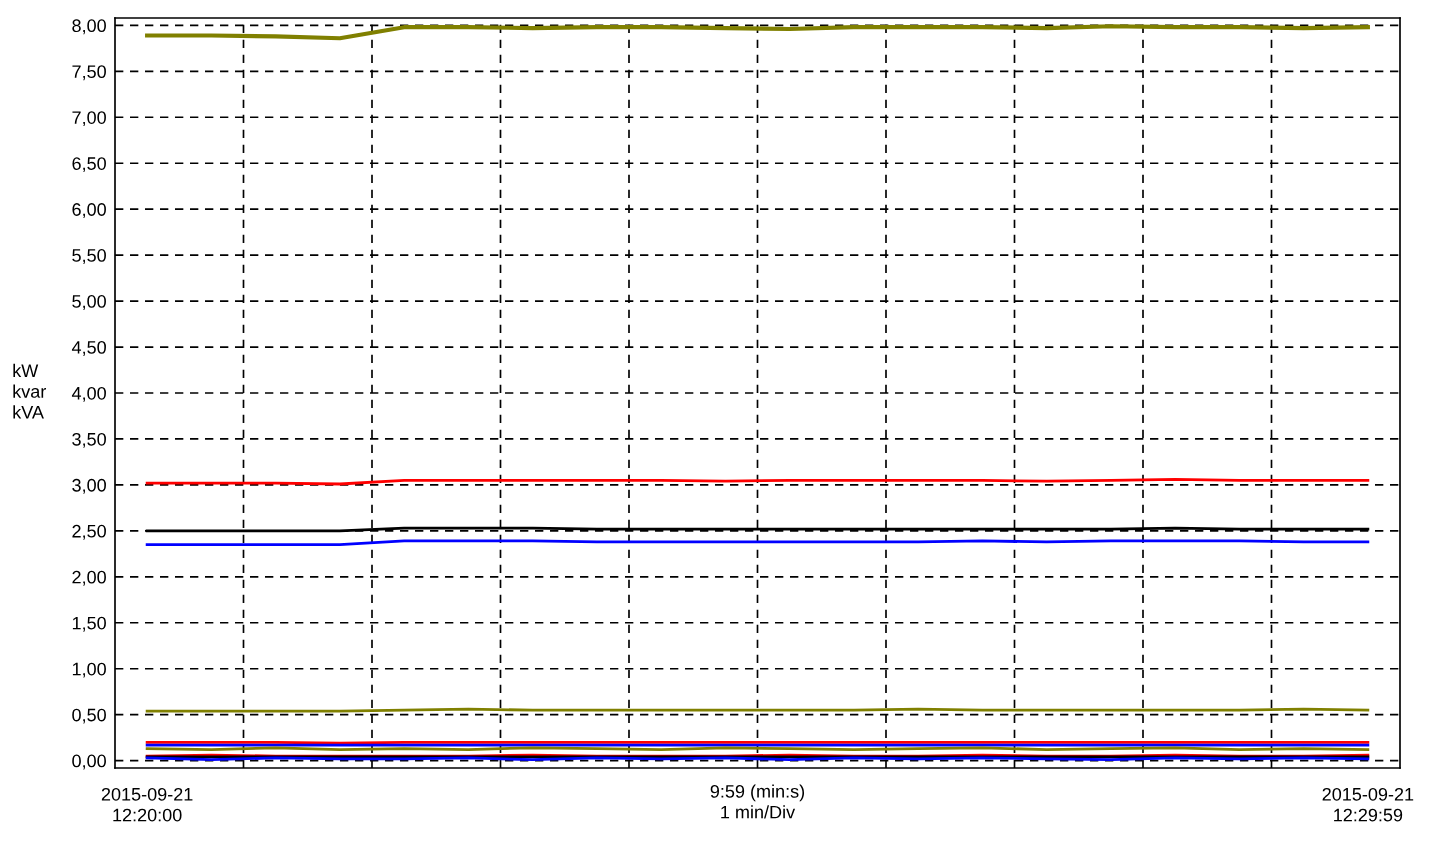 This screenshot has height=841, width=1432. Describe the element at coordinates (88, 394) in the screenshot. I see `y-tick-label: 4,00` at that location.